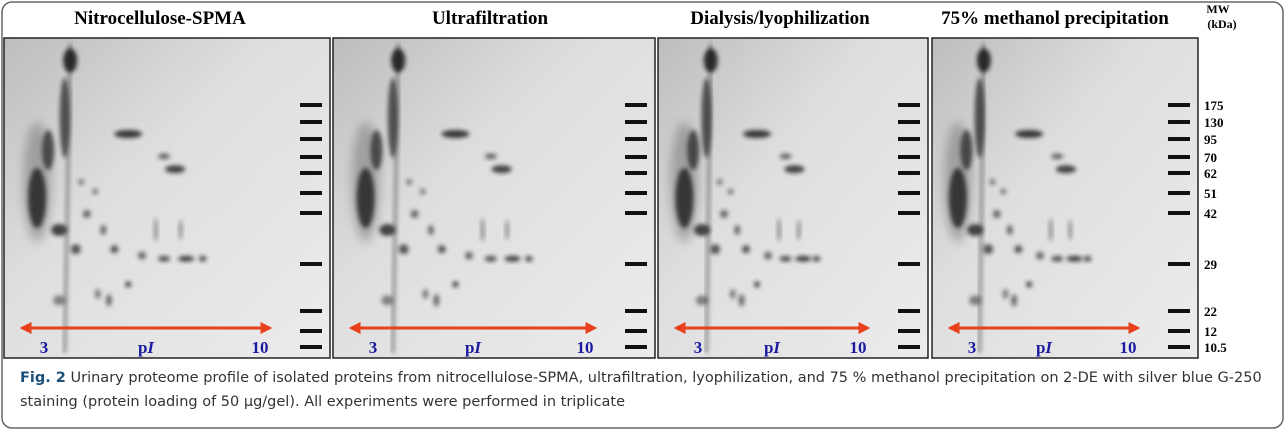  Describe the element at coordinates (1214, 122) in the screenshot. I see `mw-label: 130` at that location.